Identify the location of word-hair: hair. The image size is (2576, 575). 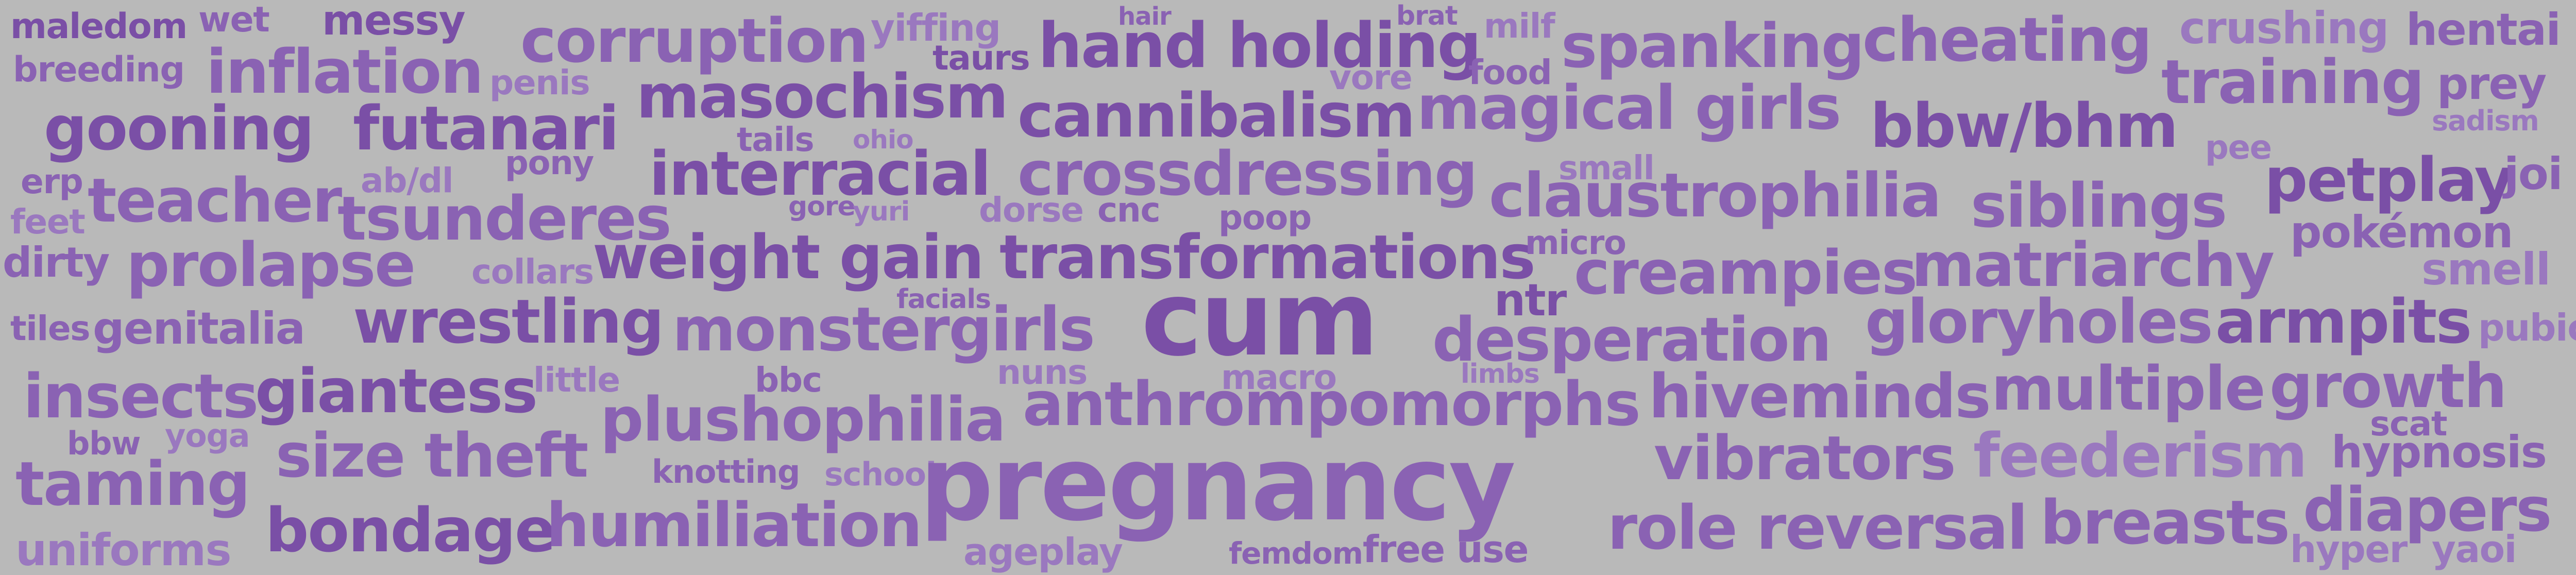
(1145, 16).